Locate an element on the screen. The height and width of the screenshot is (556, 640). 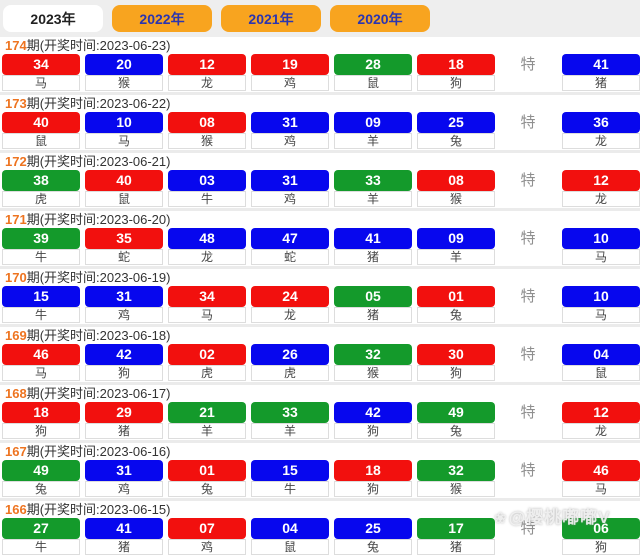
year-tab-2023: 2023年 is located at coordinates (53, 18).